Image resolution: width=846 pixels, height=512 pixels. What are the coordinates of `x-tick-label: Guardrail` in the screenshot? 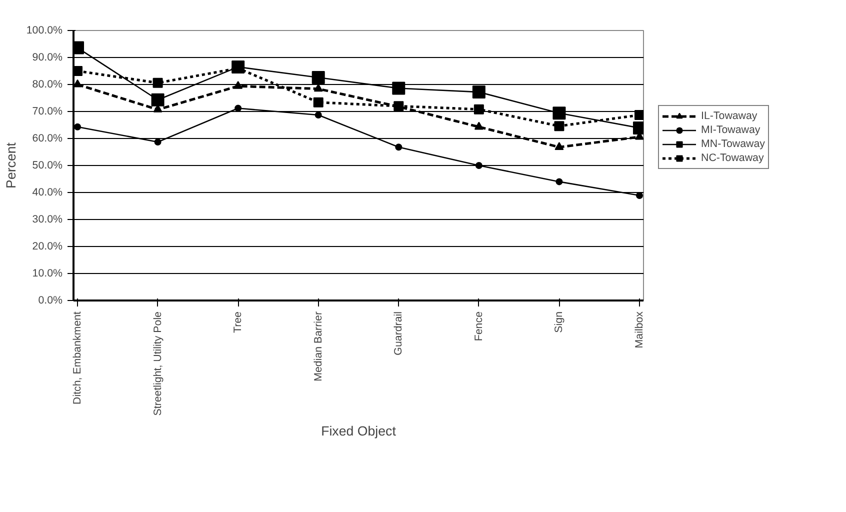 It's located at (398, 334).